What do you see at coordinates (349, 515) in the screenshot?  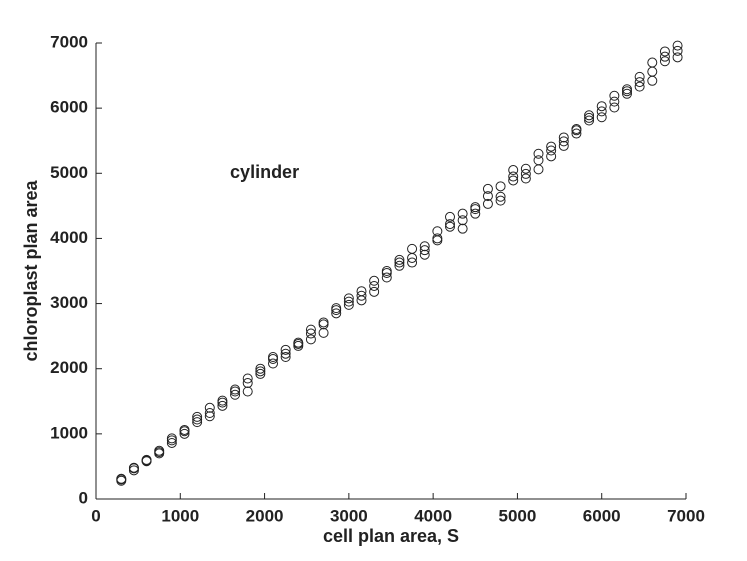 I see `x-tick-label: 3000` at bounding box center [349, 515].